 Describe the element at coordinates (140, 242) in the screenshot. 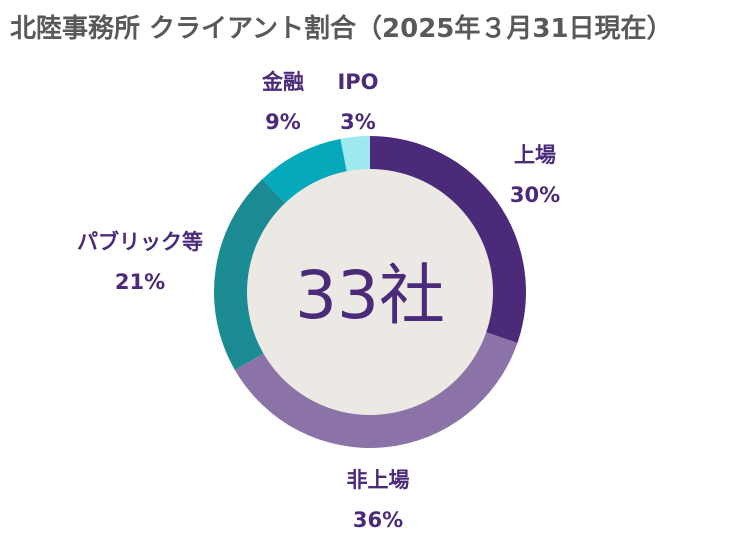

I see `slice-category-label: パブリック等` at that location.